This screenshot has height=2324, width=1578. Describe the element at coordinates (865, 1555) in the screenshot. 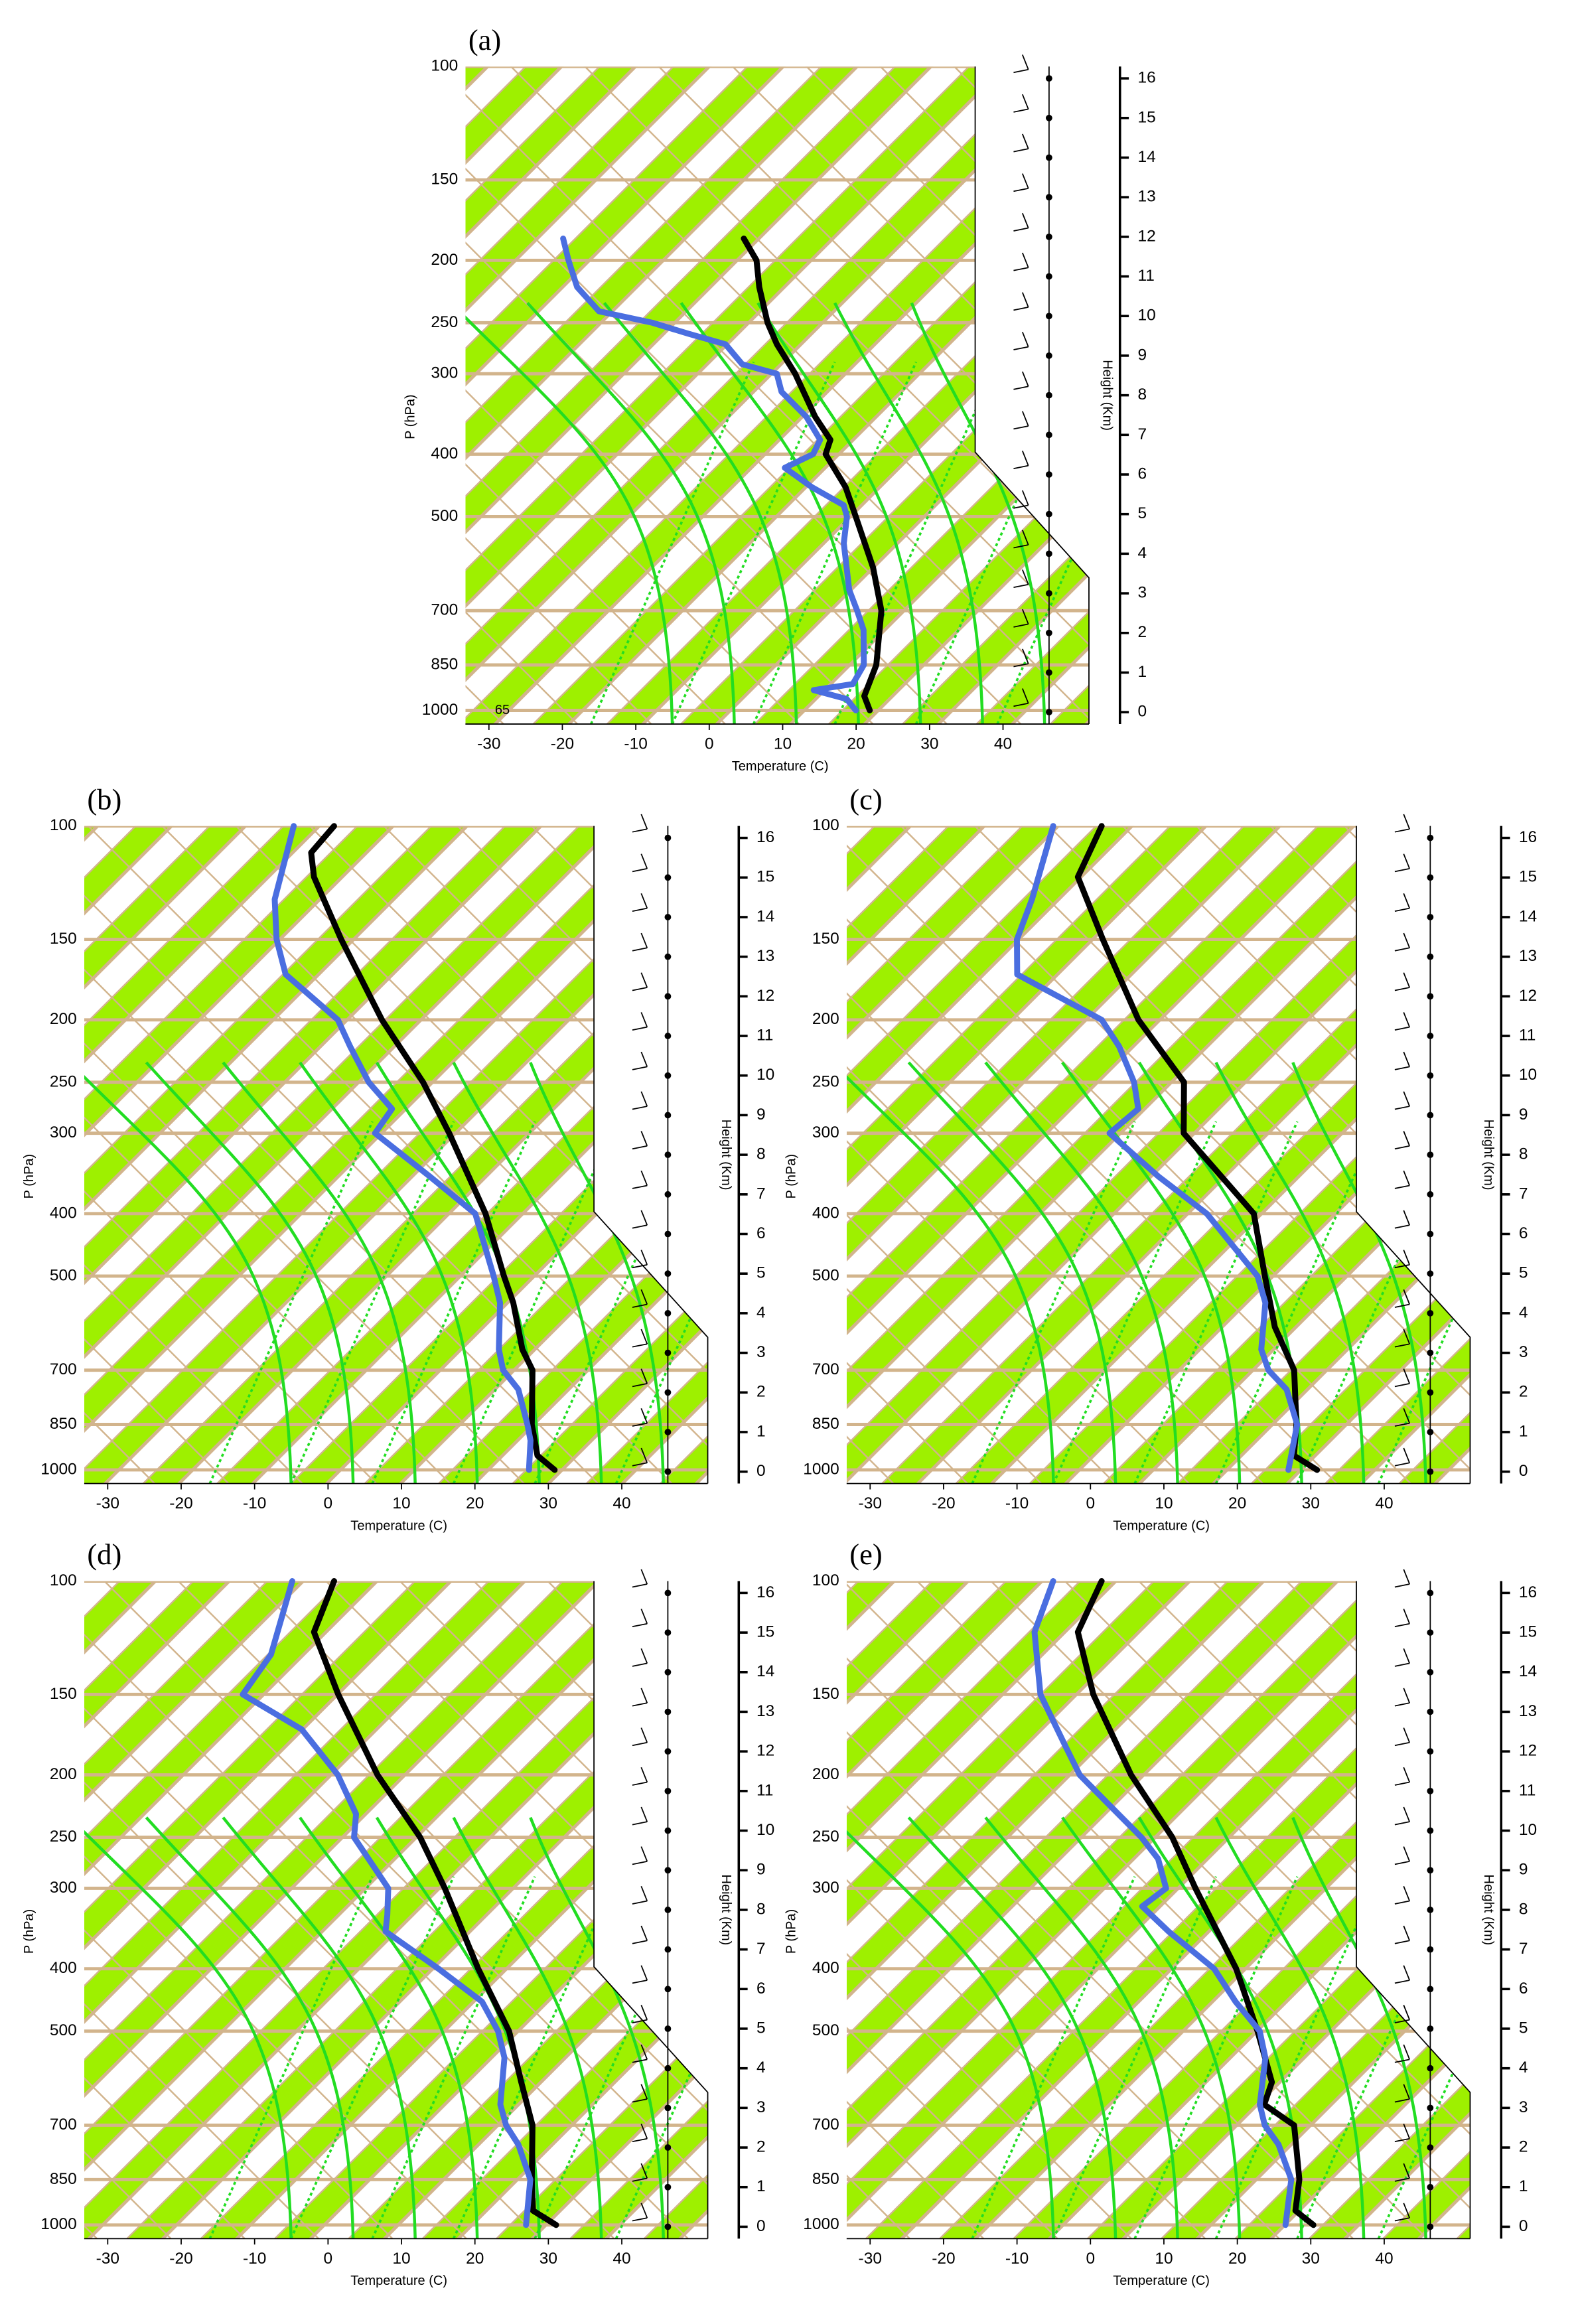

I see `panel-title: (e)` at that location.